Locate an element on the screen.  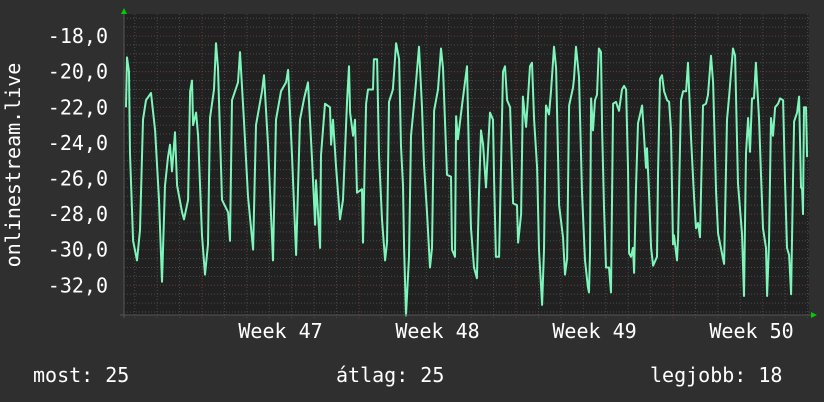
x-tick-label: Week 50 is located at coordinates (751, 331).